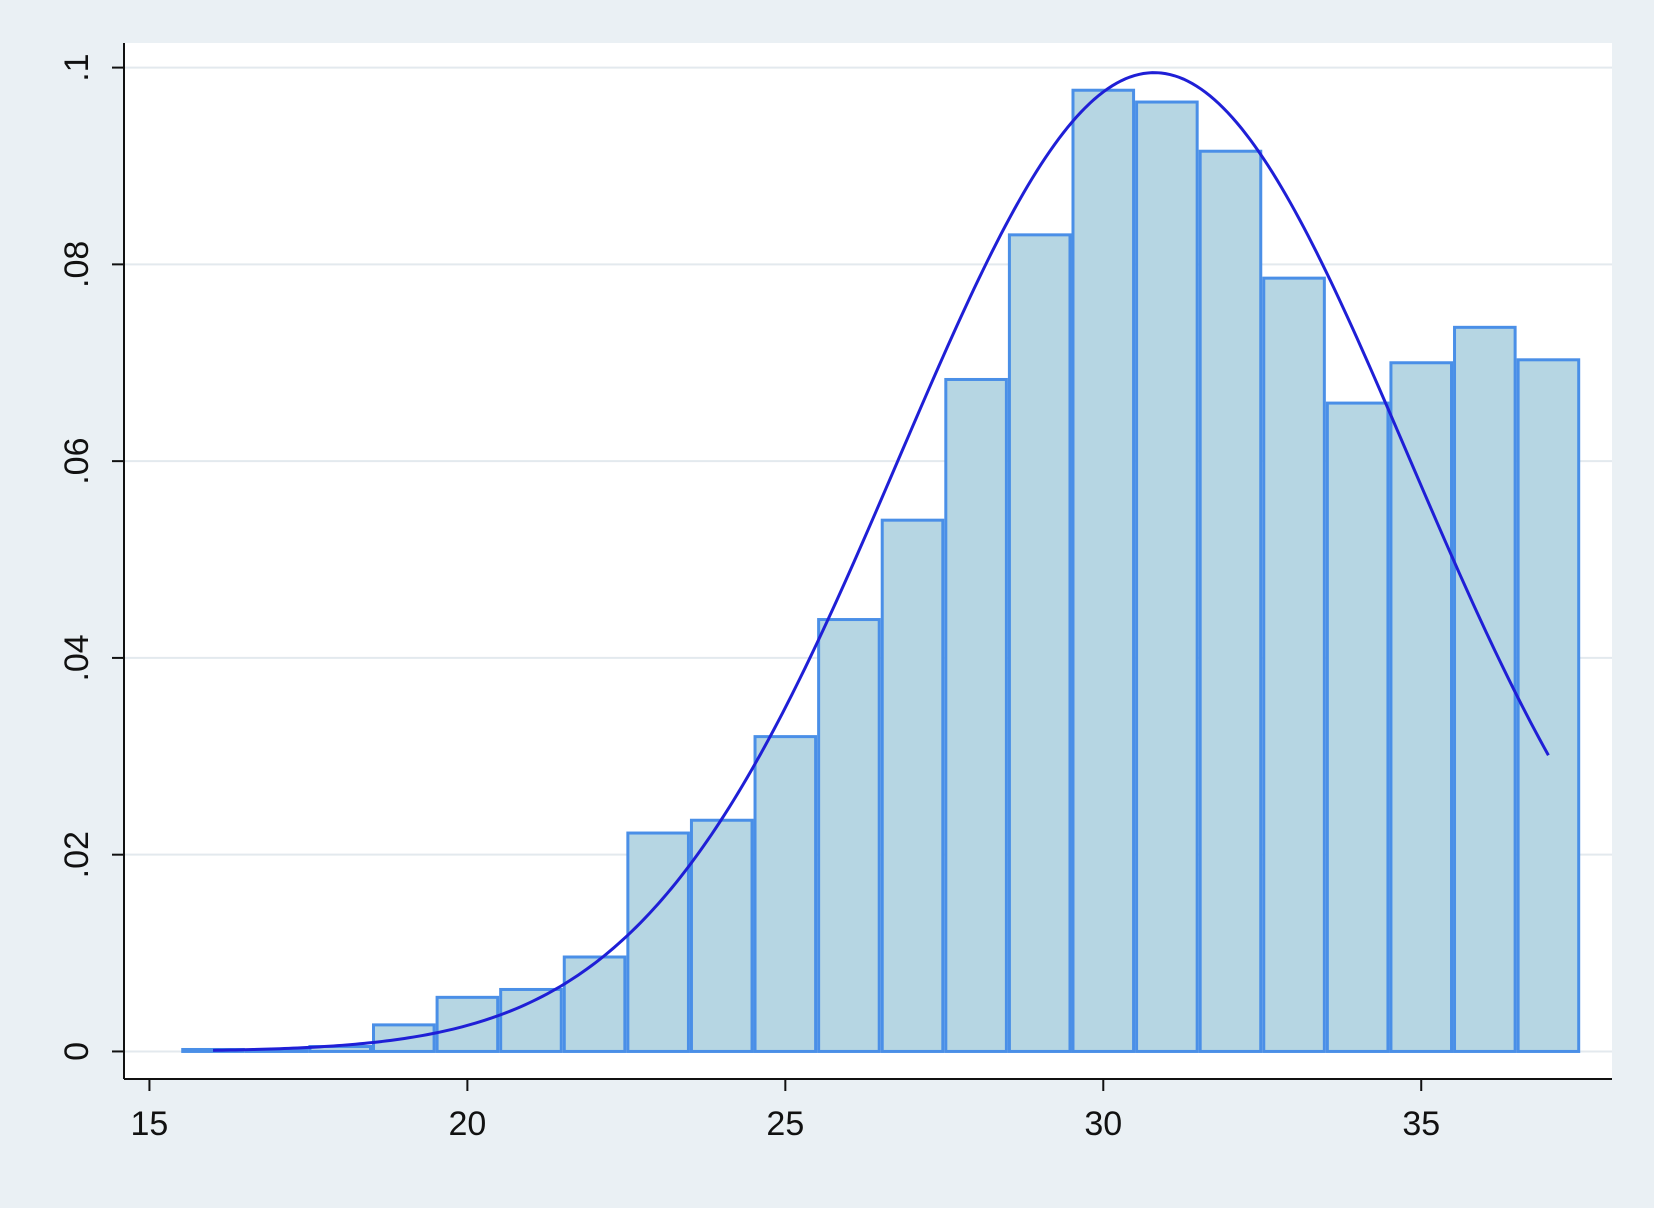 This screenshot has width=1654, height=1208. Describe the element at coordinates (150, 1124) in the screenshot. I see `x-tick-label: 15` at that location.